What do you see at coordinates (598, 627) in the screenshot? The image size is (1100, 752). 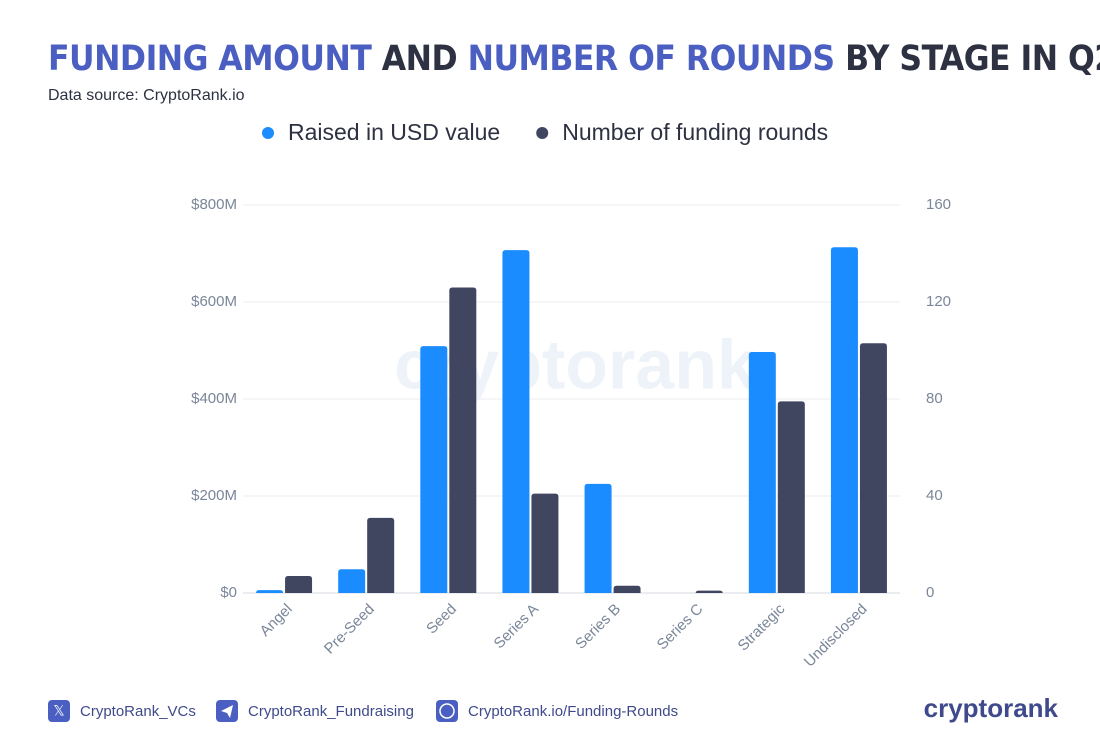 I see `x-tick-label: Series B` at bounding box center [598, 627].